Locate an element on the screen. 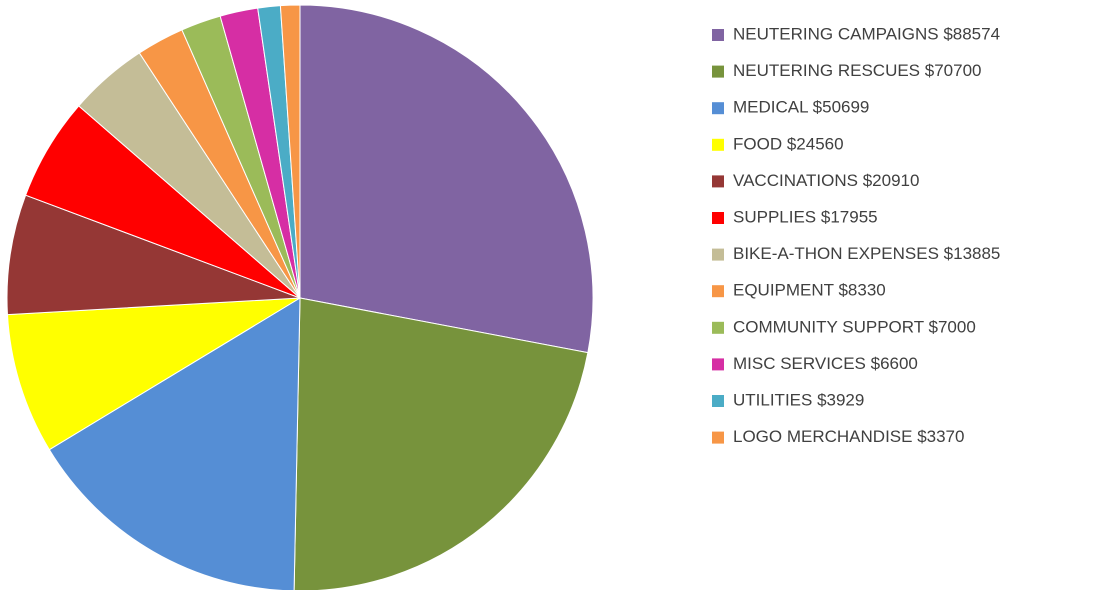  legend-label: NEUTERING RESCUES $70700 is located at coordinates (857, 70).